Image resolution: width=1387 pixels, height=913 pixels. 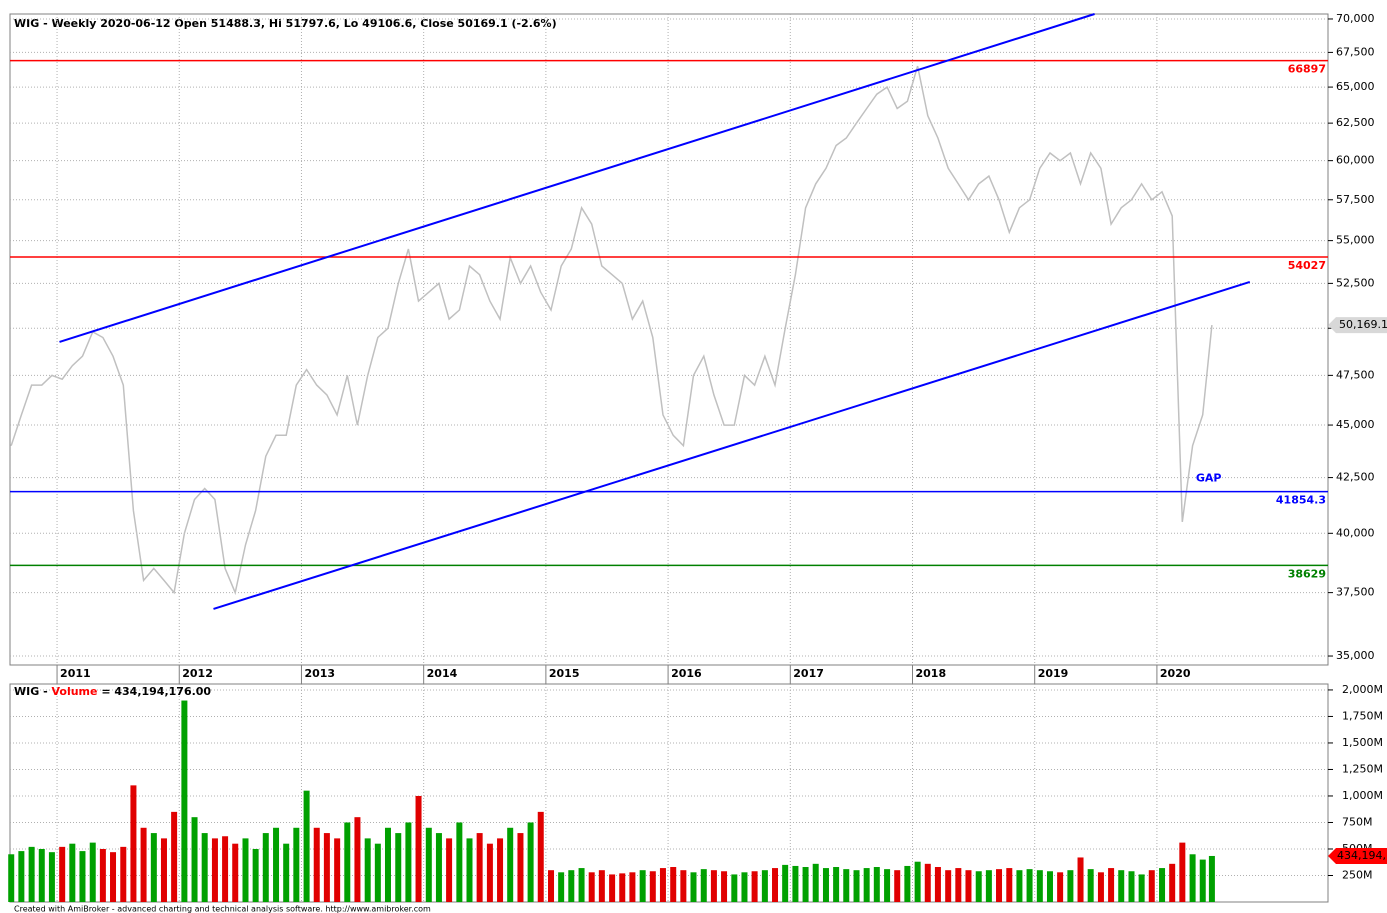 What do you see at coordinates (1355, 51) in the screenshot?
I see `y-tick-label: 67,500` at bounding box center [1355, 51].